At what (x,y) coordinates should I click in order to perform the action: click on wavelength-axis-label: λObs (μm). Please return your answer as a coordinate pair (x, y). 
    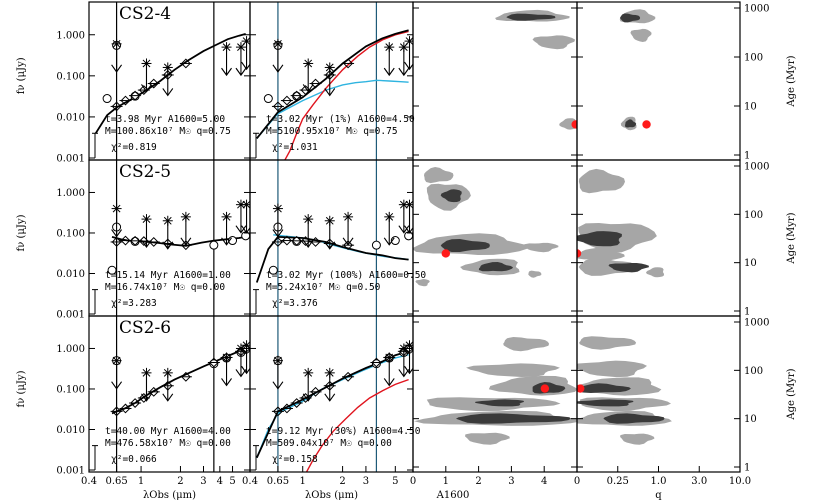
    Looking at the image, I should click on (331, 495).